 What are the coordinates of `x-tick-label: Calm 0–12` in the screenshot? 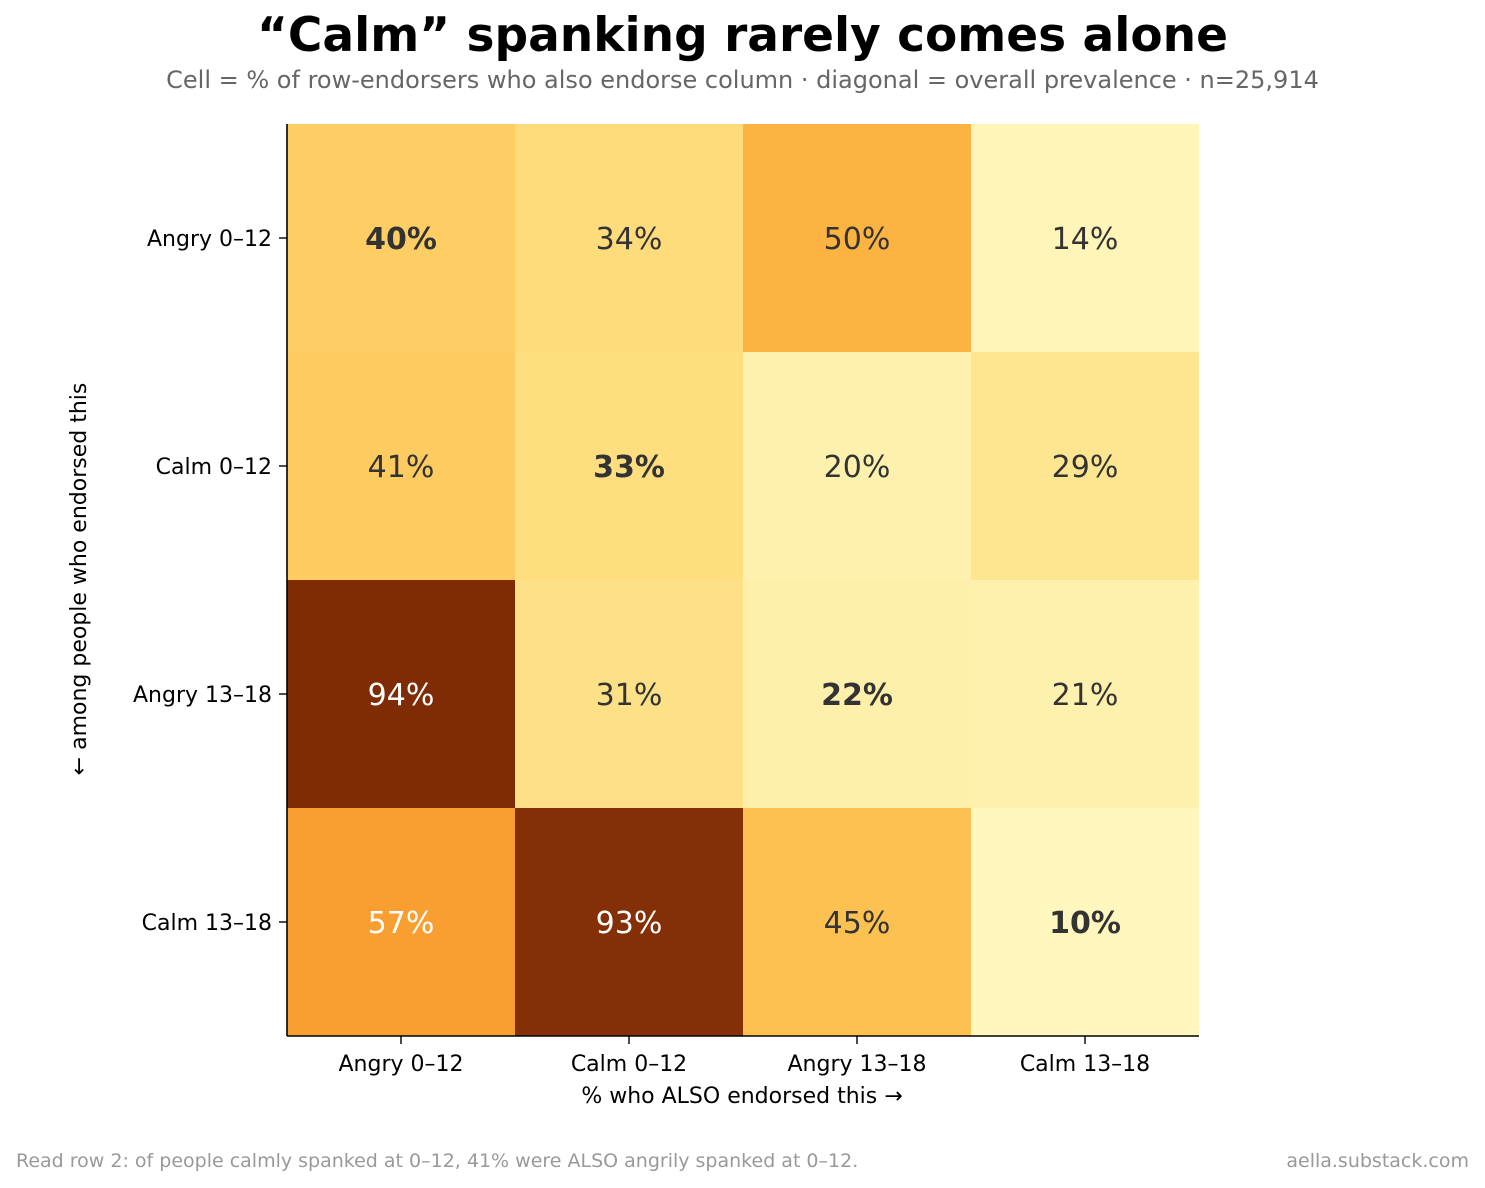 It's located at (629, 1064).